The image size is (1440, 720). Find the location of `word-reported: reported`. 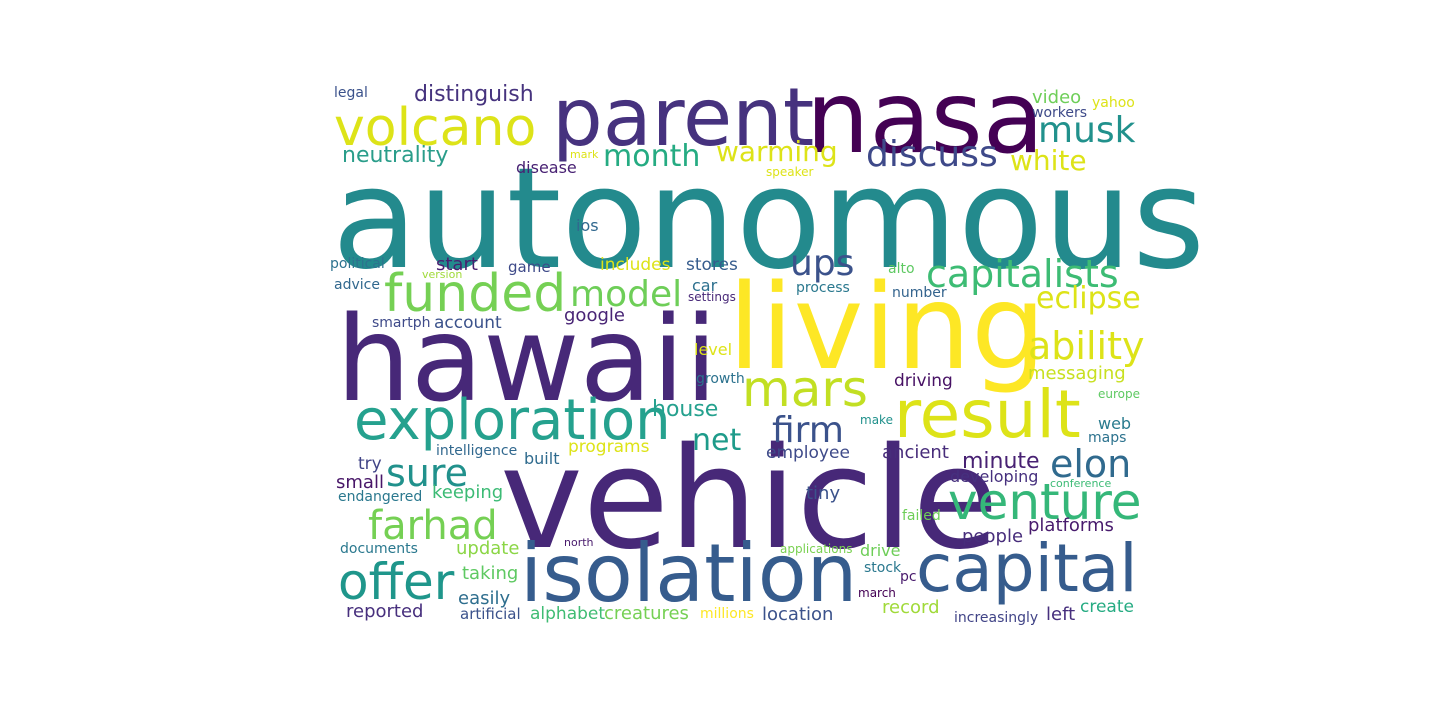

word-reported: reported is located at coordinates (385, 611).